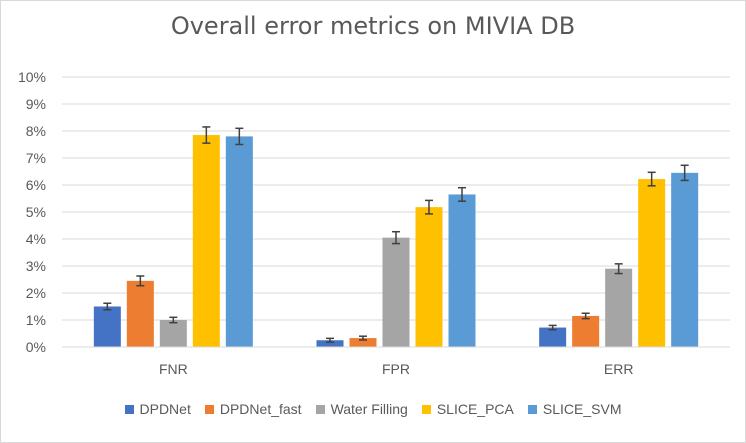 The width and height of the screenshot is (746, 443). I want to click on y-tick-label: 2%, so click(36, 293).